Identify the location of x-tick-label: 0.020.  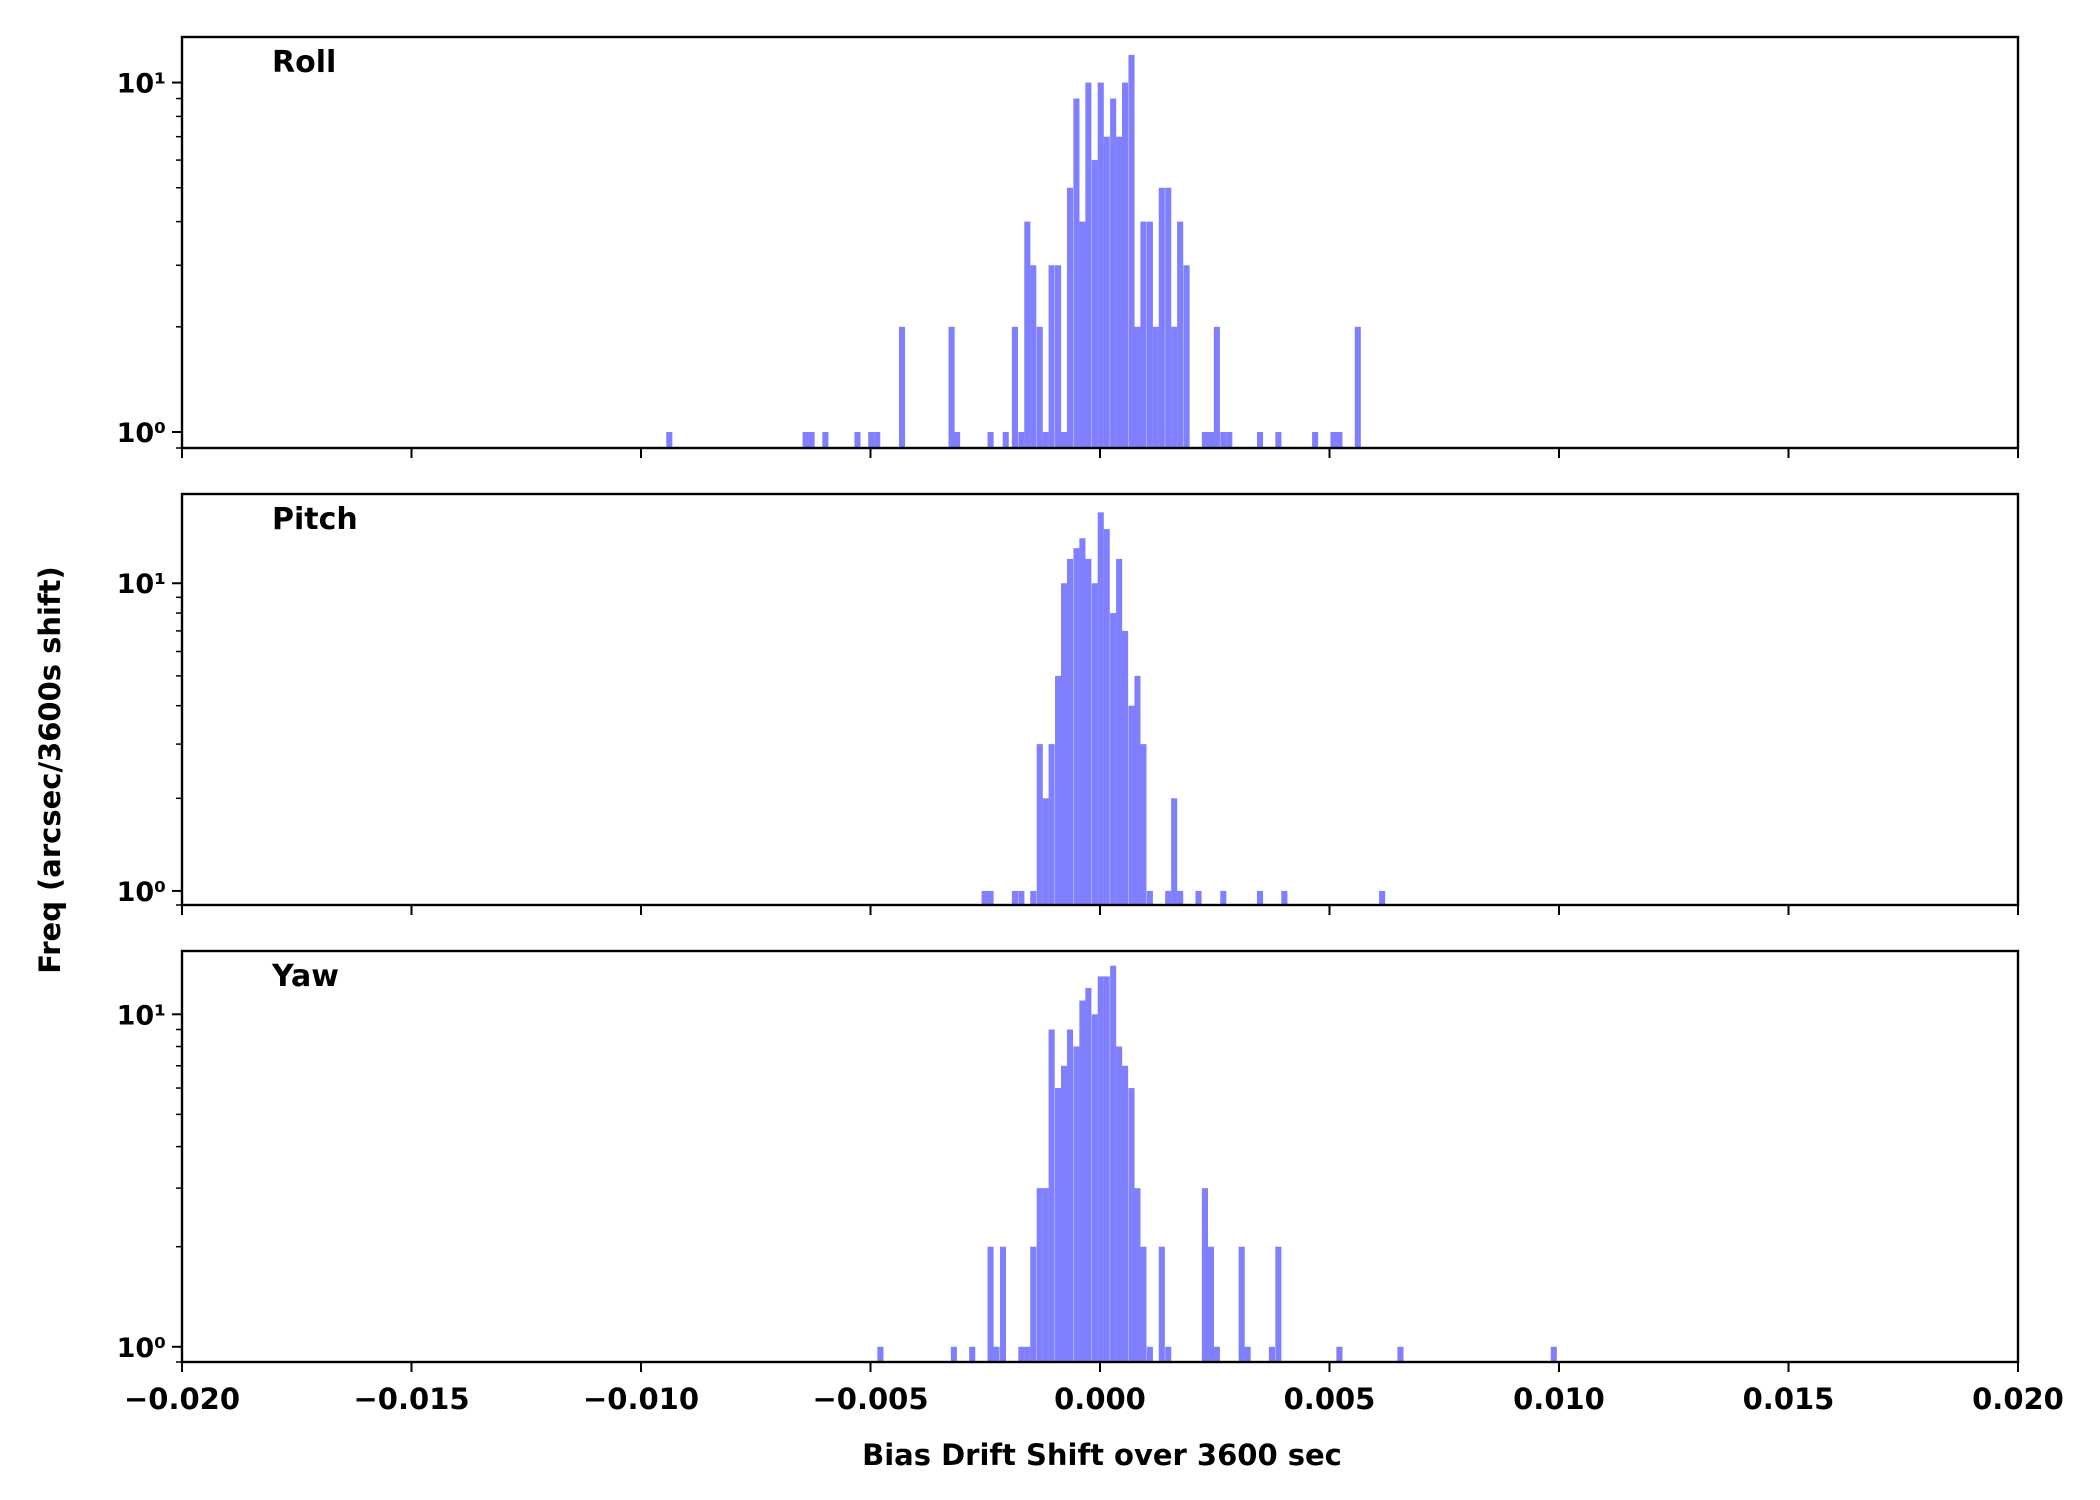
(2018, 1399).